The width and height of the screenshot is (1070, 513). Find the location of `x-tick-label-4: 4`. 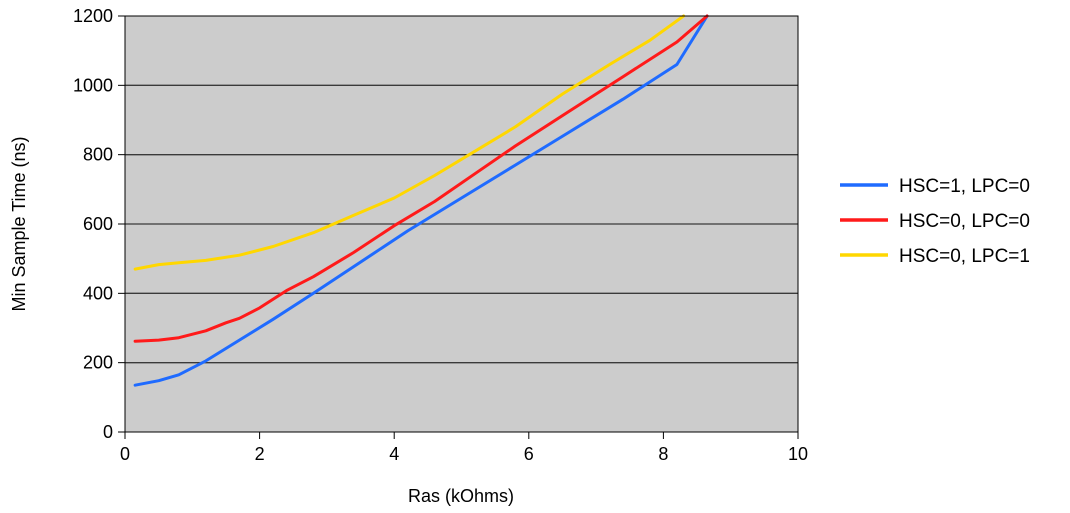

x-tick-label-4: 4 is located at coordinates (394, 454).